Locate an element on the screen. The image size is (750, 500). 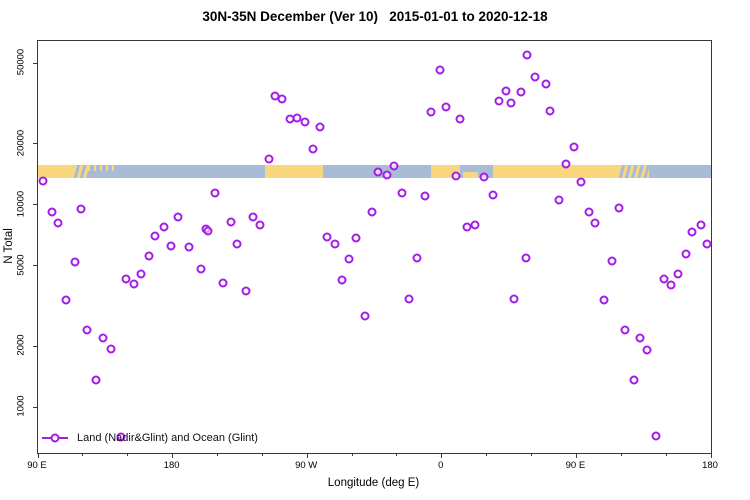
x-tick-label: 90 E is located at coordinates (37, 465).